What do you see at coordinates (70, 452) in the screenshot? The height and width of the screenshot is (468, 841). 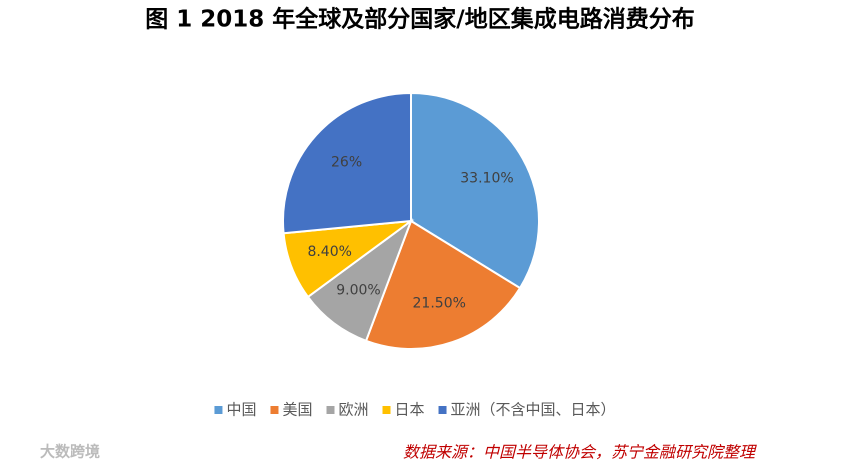 I see `watermark: 大数跨境` at bounding box center [70, 452].